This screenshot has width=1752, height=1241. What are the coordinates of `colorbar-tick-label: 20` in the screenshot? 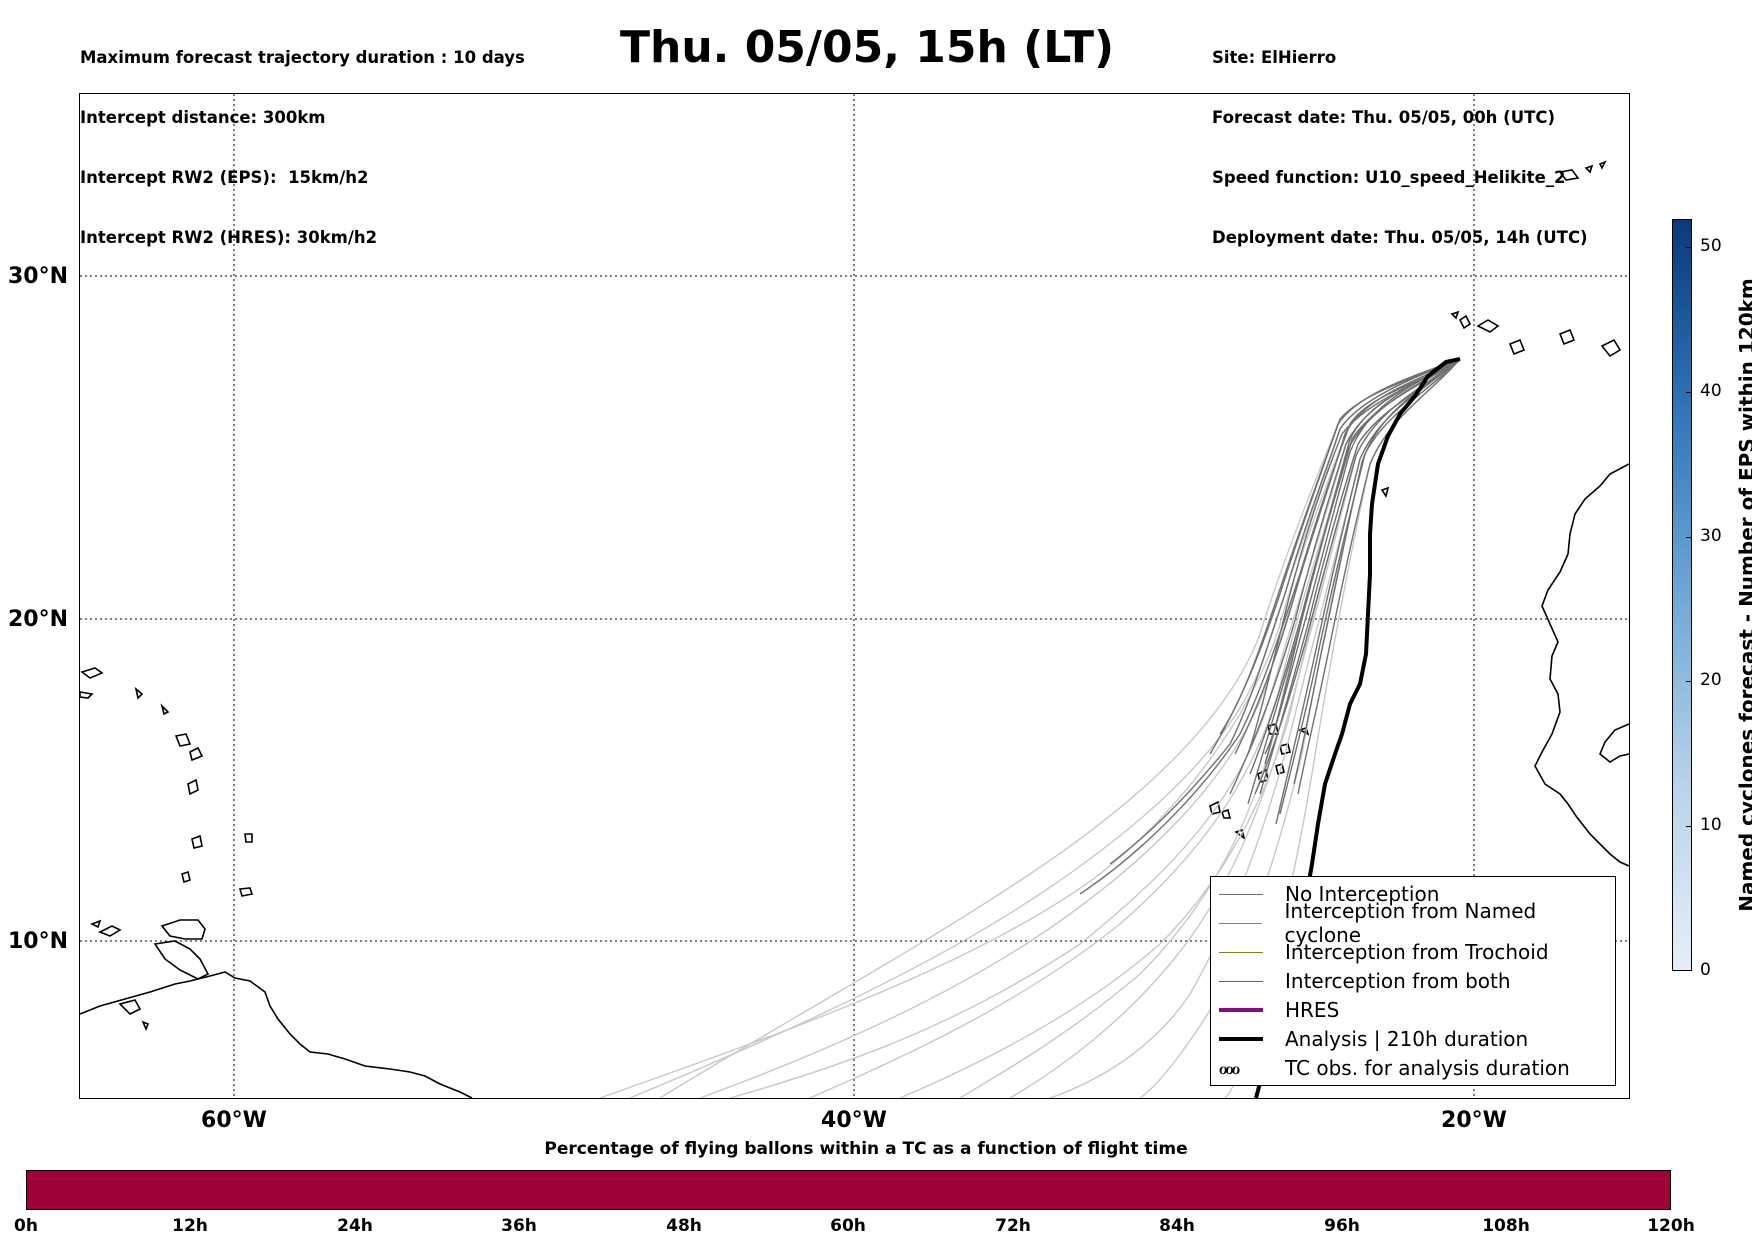 It's located at (1711, 680).